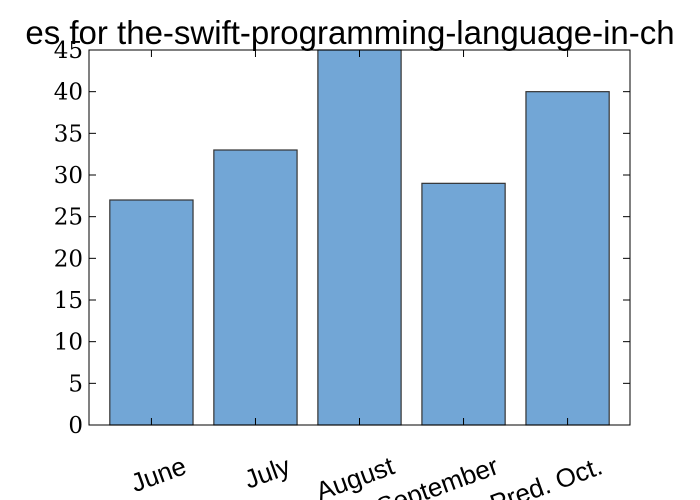 This screenshot has width=700, height=500. Describe the element at coordinates (68, 176) in the screenshot. I see `y-tick-label-30: 30` at that location.